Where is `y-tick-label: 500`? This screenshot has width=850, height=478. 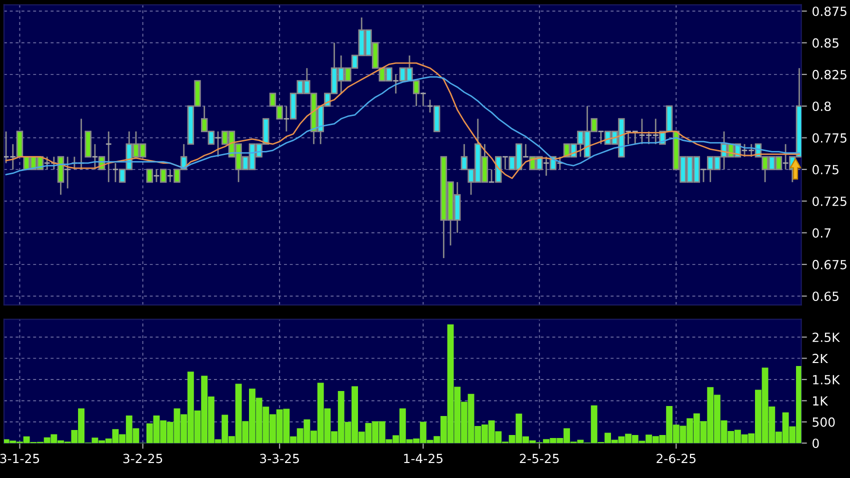
y-tick-label: 500 is located at coordinates (823, 422).